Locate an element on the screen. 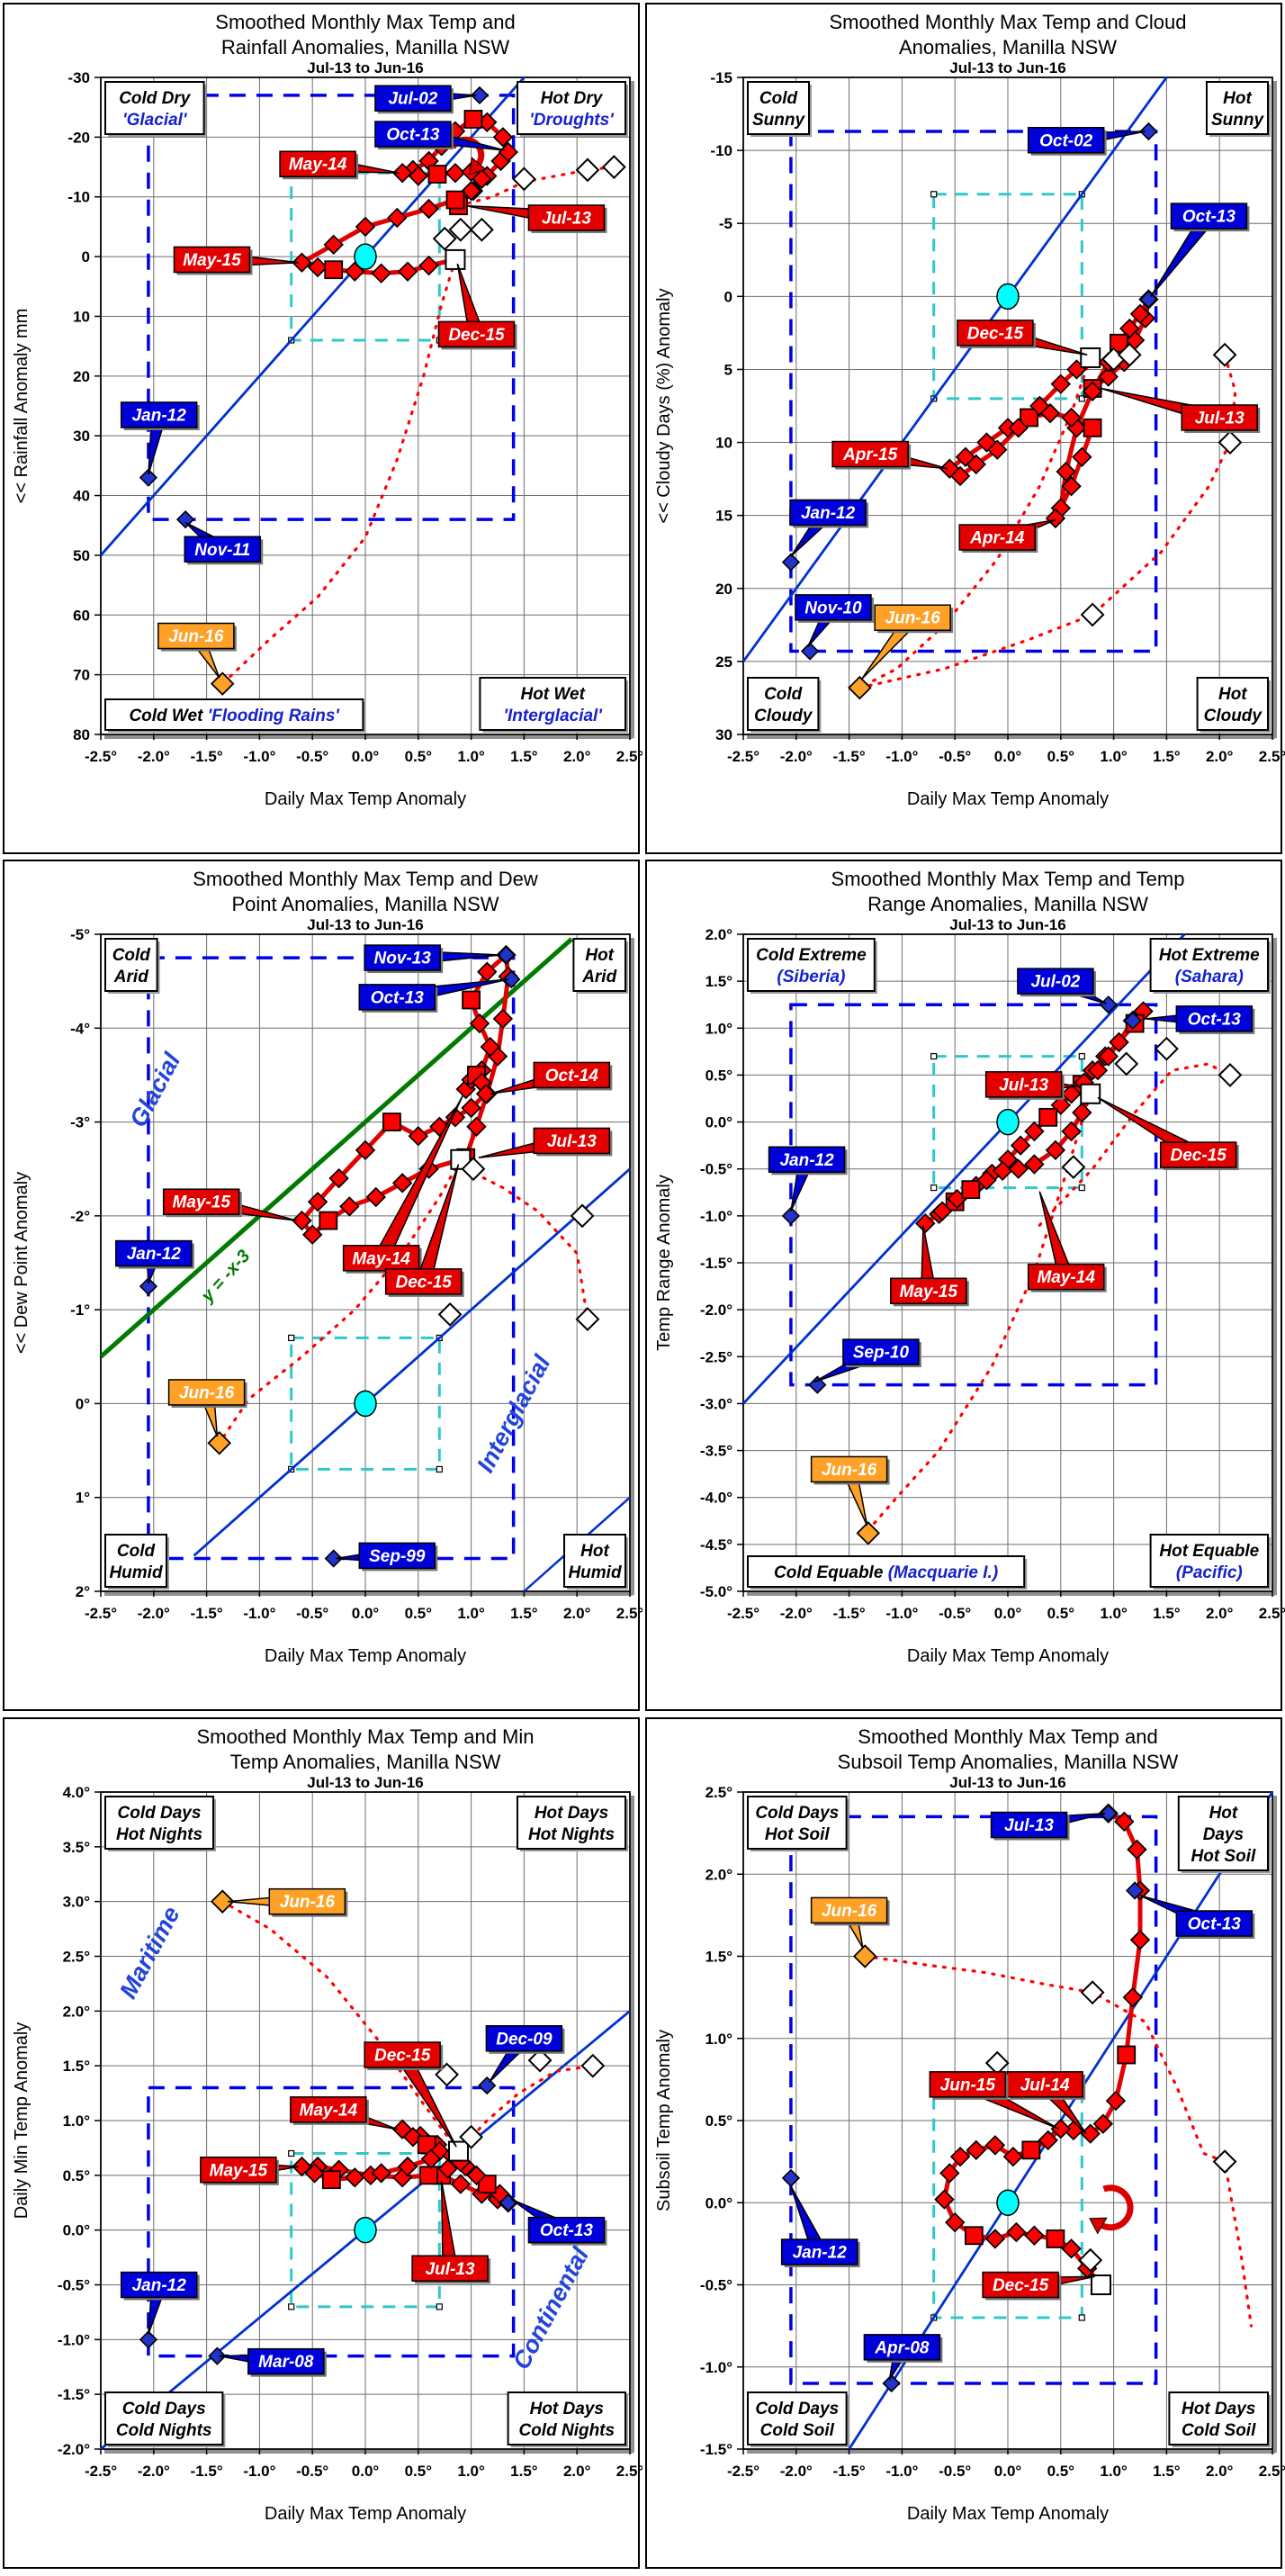 The image size is (1285, 2576). quadrant-label-top-right: Hot Dry 'Droughts' is located at coordinates (573, 109).